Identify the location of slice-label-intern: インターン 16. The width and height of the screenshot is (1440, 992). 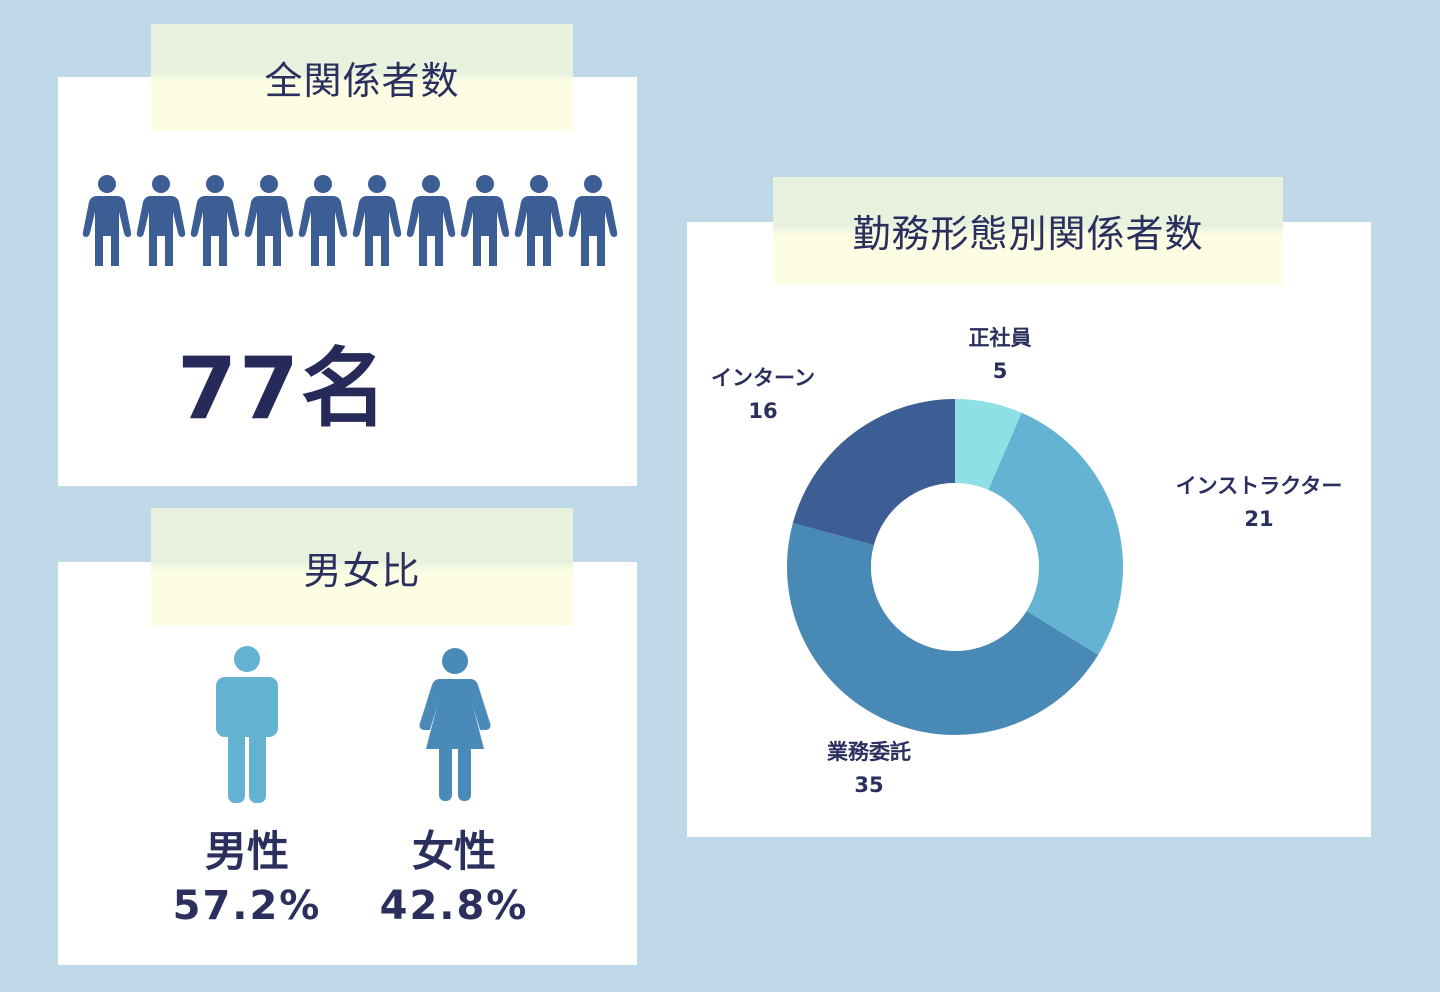
(763, 395).